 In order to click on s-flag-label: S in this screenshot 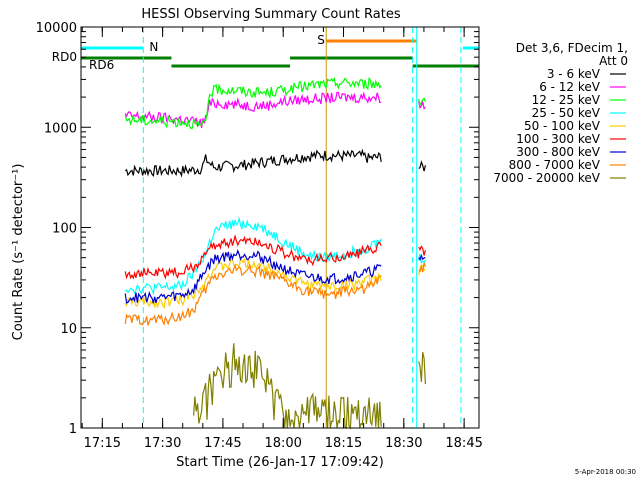, I will do `click(321, 40)`.